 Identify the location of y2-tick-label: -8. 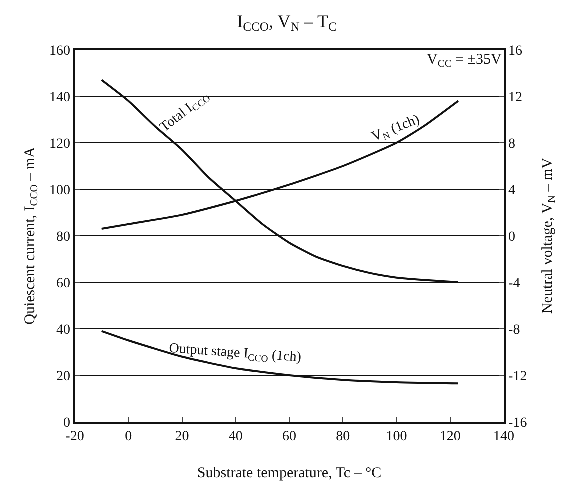
(514, 330).